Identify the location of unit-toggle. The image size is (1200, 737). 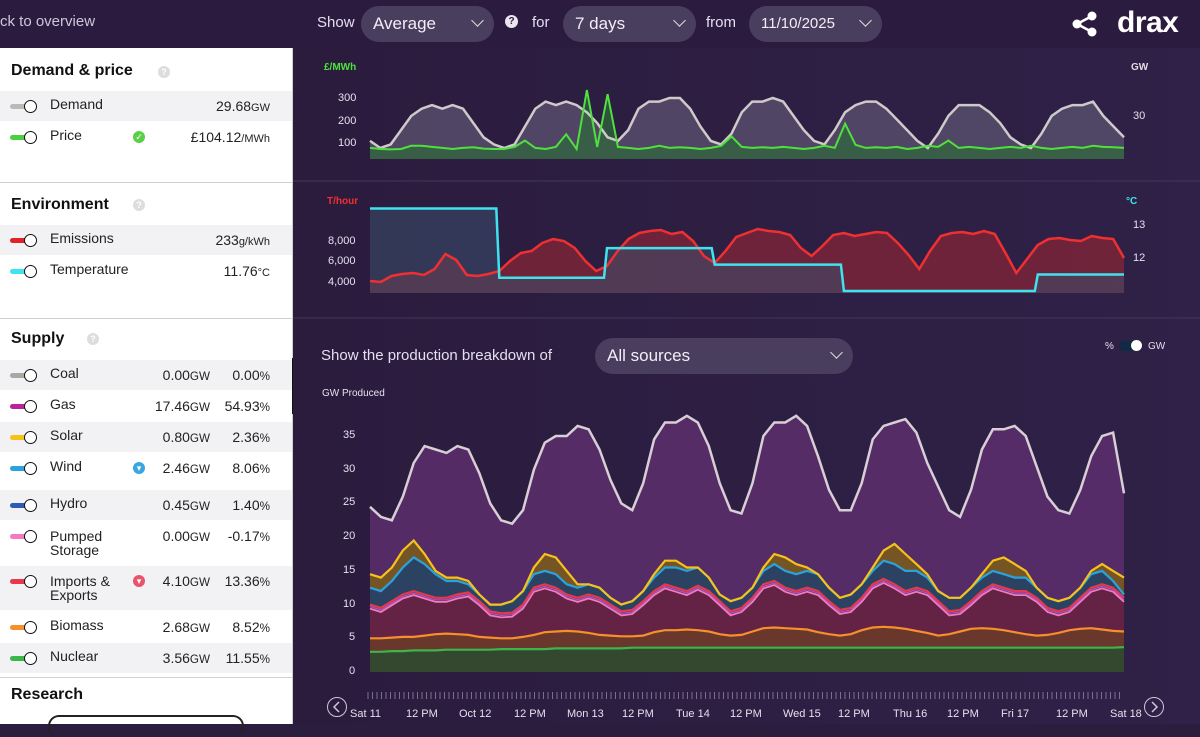
(1130, 345).